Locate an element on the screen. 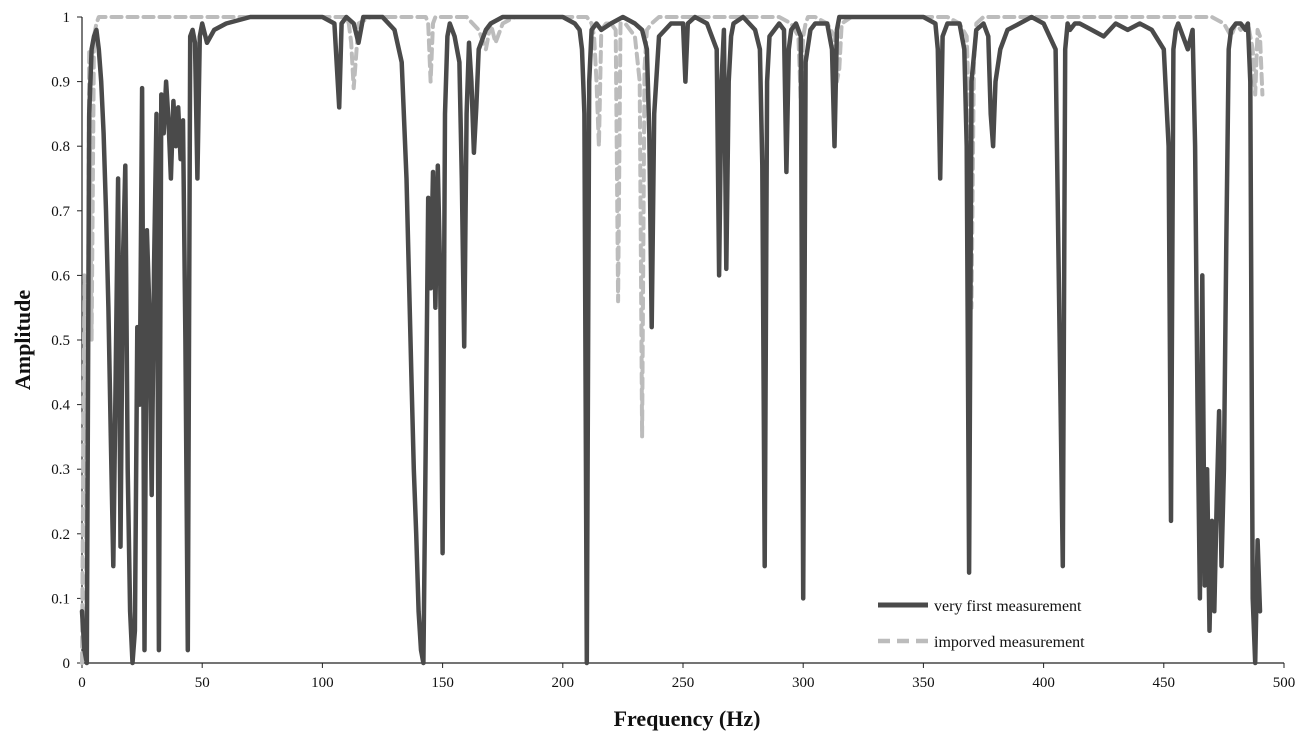 The width and height of the screenshot is (1311, 733). x-tick-label: 100 is located at coordinates (322, 683).